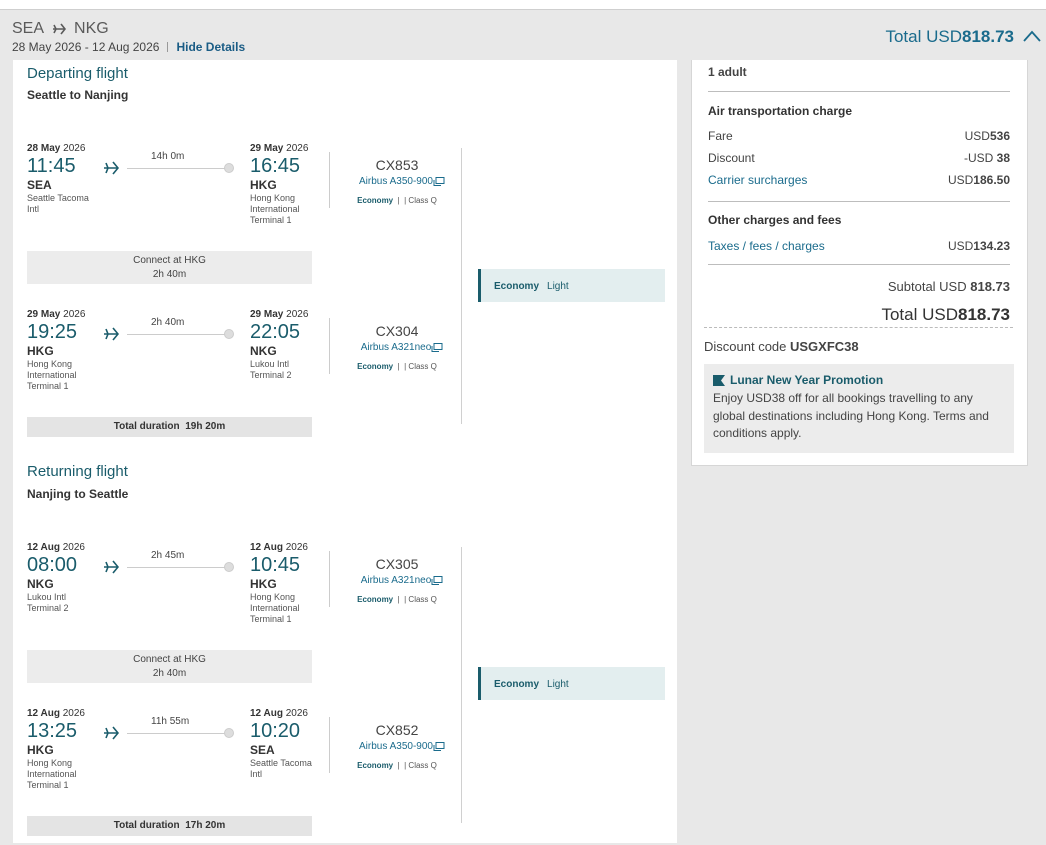 Image resolution: width=1046 pixels, height=845 pixels. What do you see at coordinates (52, 774) in the screenshot?
I see `dep-airport: Hong Kong International Terminal 1` at bounding box center [52, 774].